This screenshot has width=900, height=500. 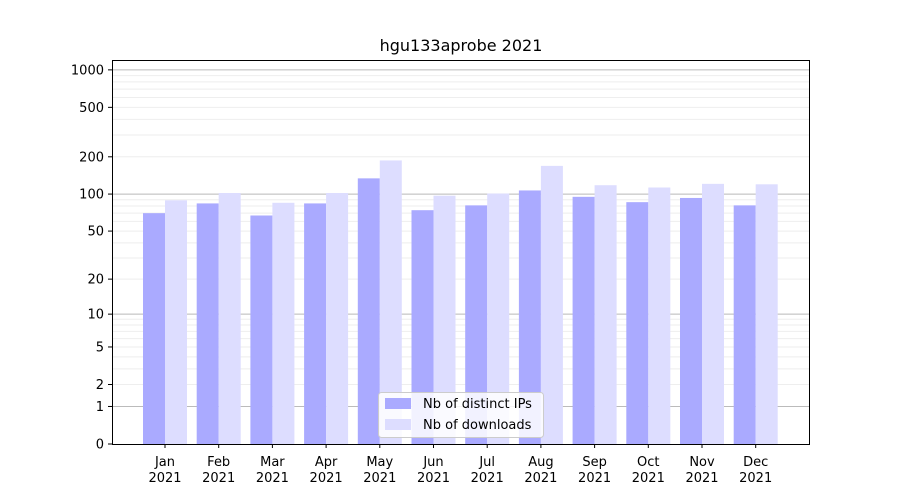 What do you see at coordinates (87, 70) in the screenshot?
I see `y-tick-label: 1000` at bounding box center [87, 70].